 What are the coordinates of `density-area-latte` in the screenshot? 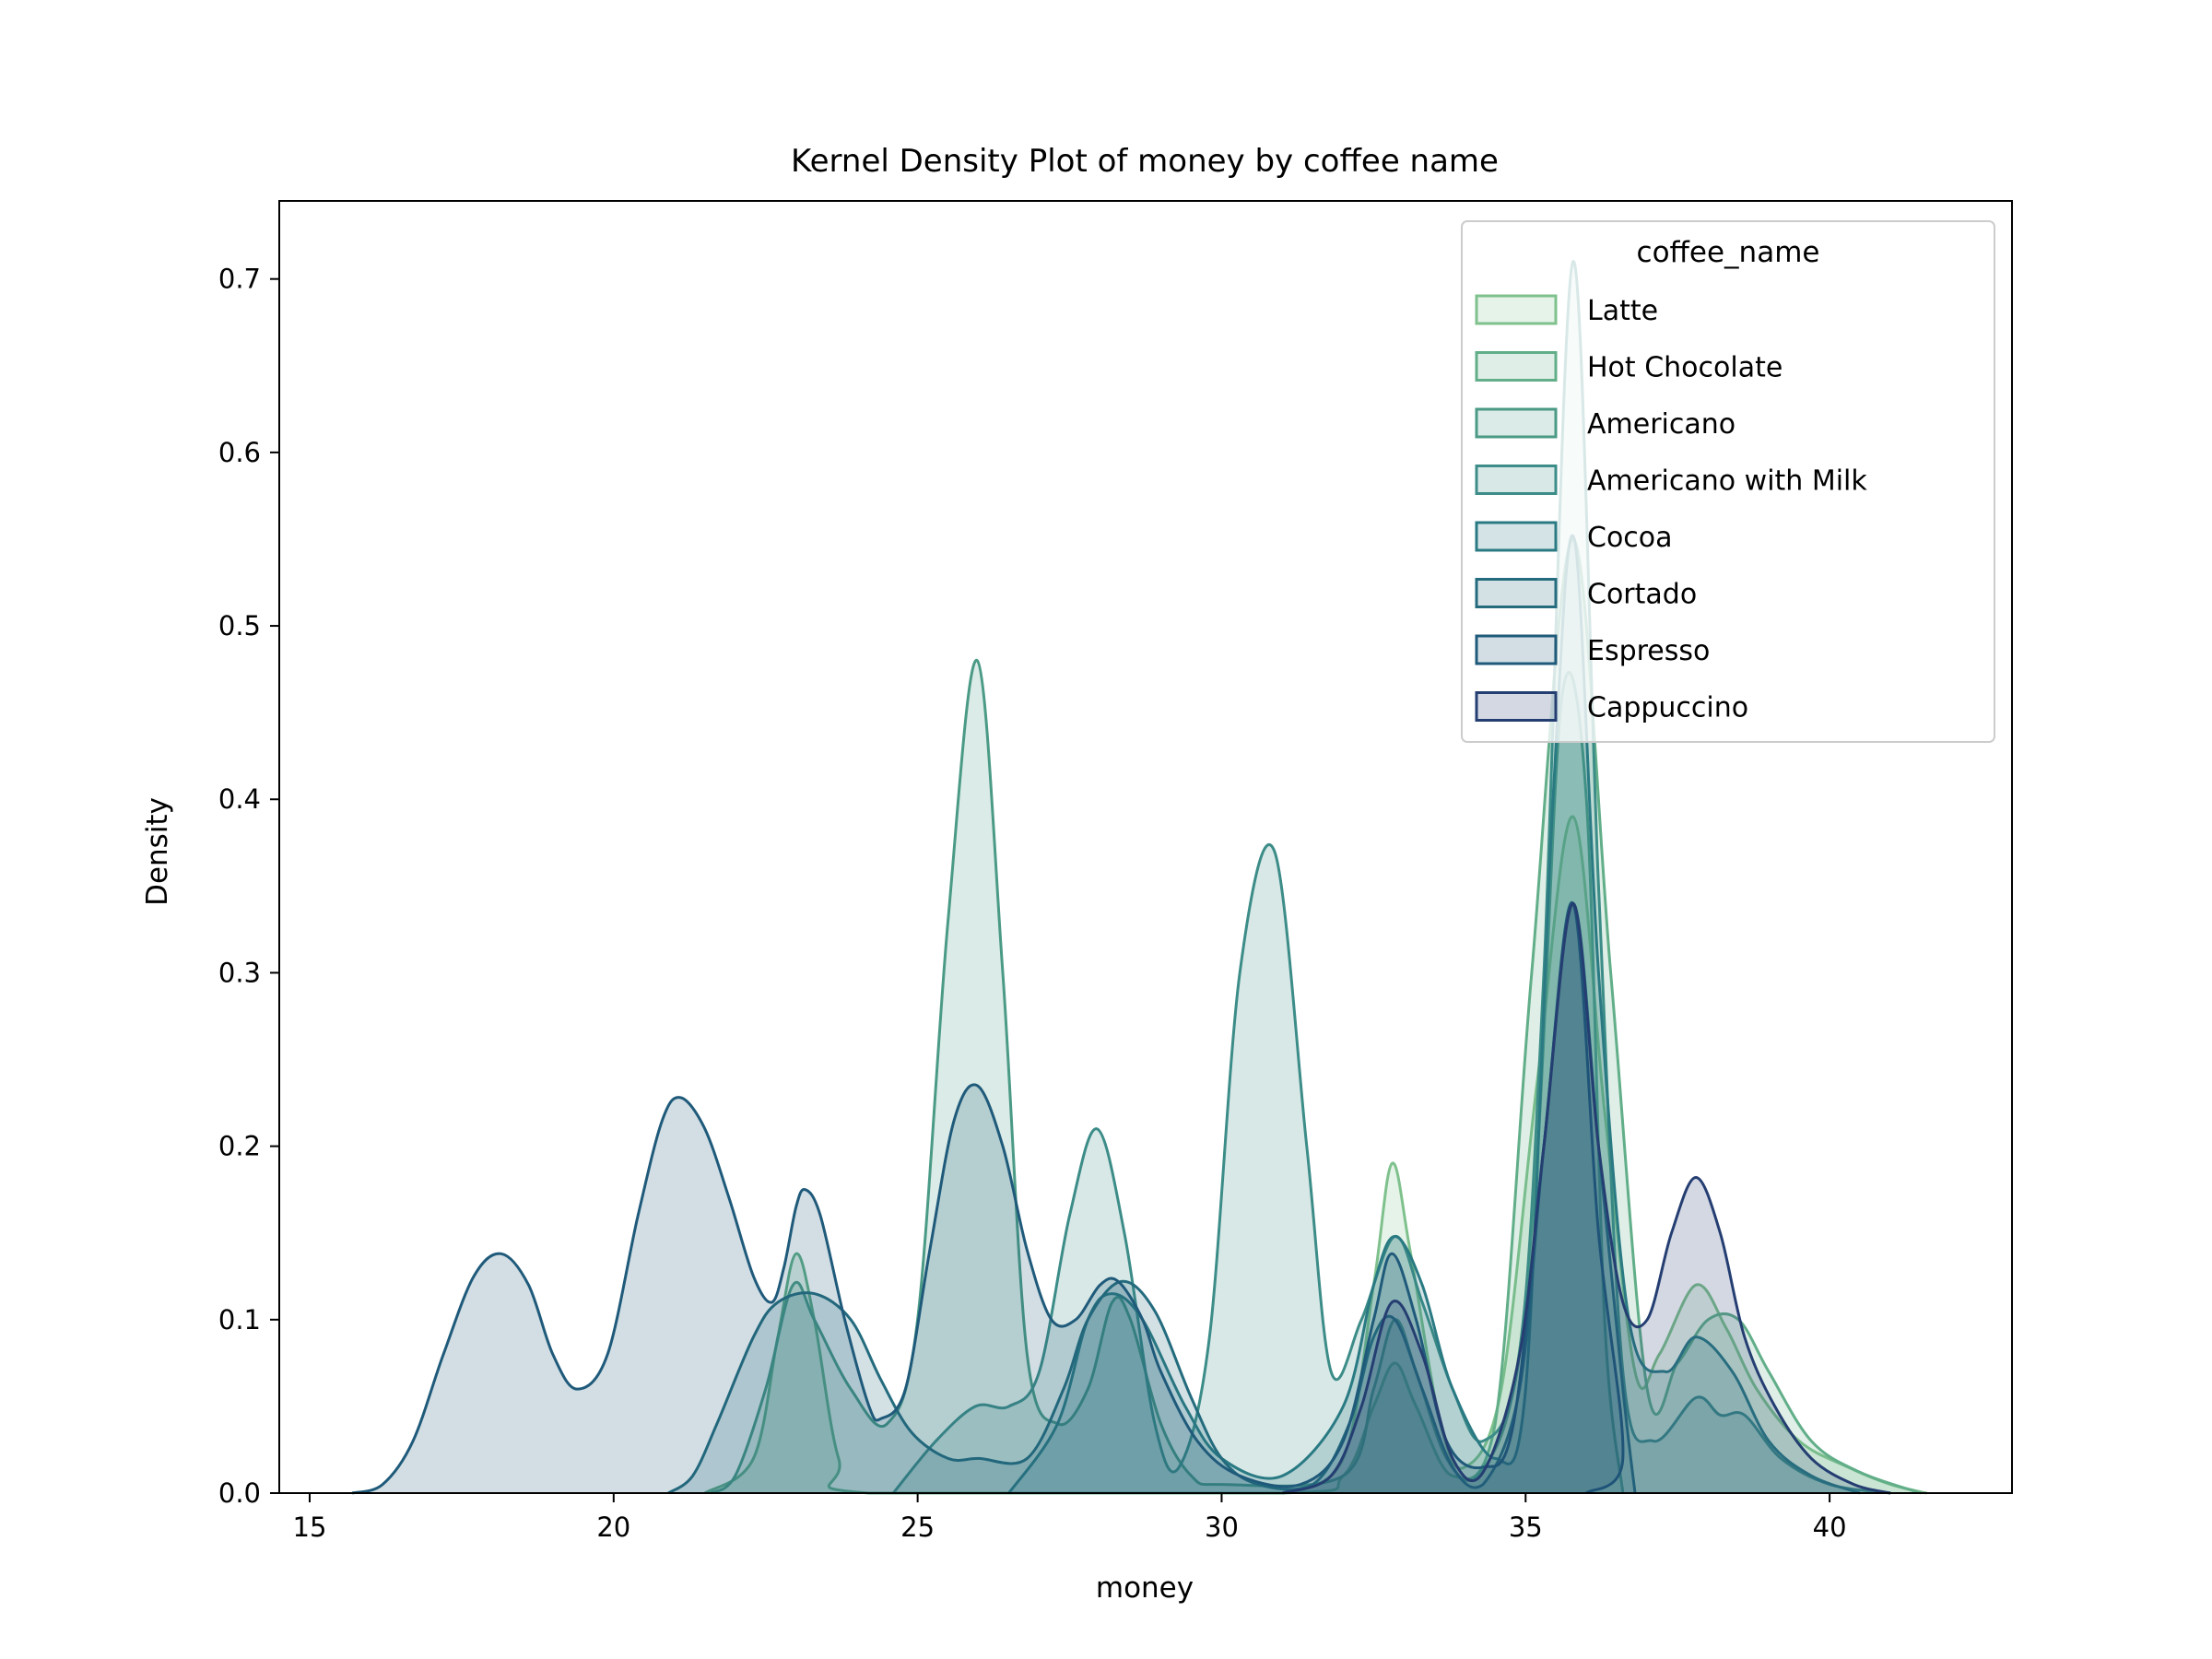 It's located at (1604, 1154).